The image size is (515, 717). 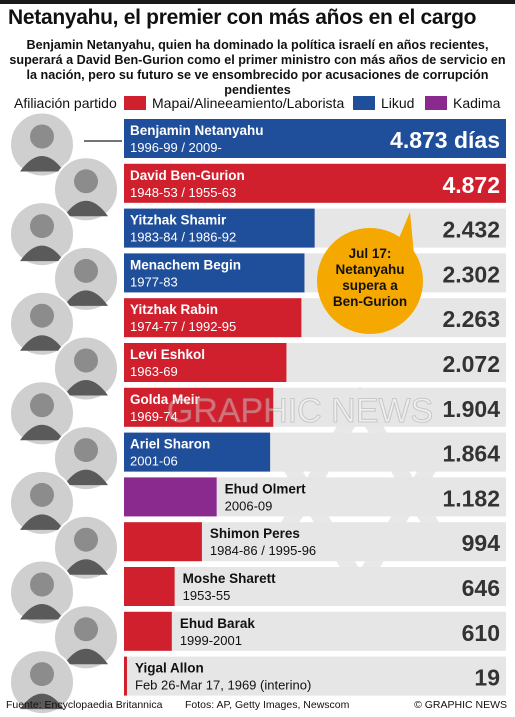 What do you see at coordinates (197, 130) in the screenshot?
I see `bar-name-label: Benjamin Netanyahu` at bounding box center [197, 130].